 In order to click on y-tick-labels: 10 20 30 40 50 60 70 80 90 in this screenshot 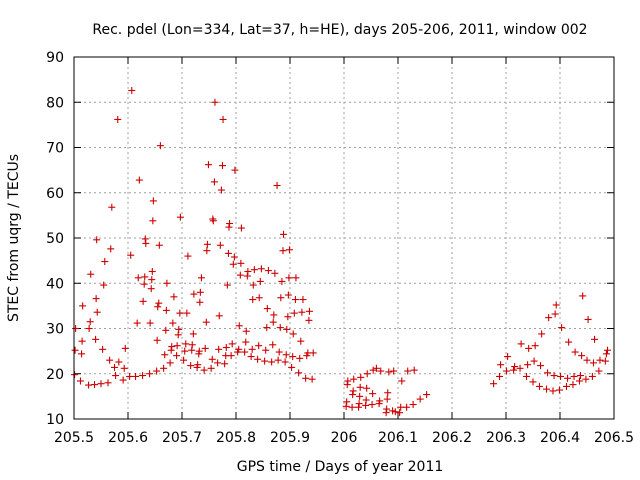, I will do `click(55, 239)`.